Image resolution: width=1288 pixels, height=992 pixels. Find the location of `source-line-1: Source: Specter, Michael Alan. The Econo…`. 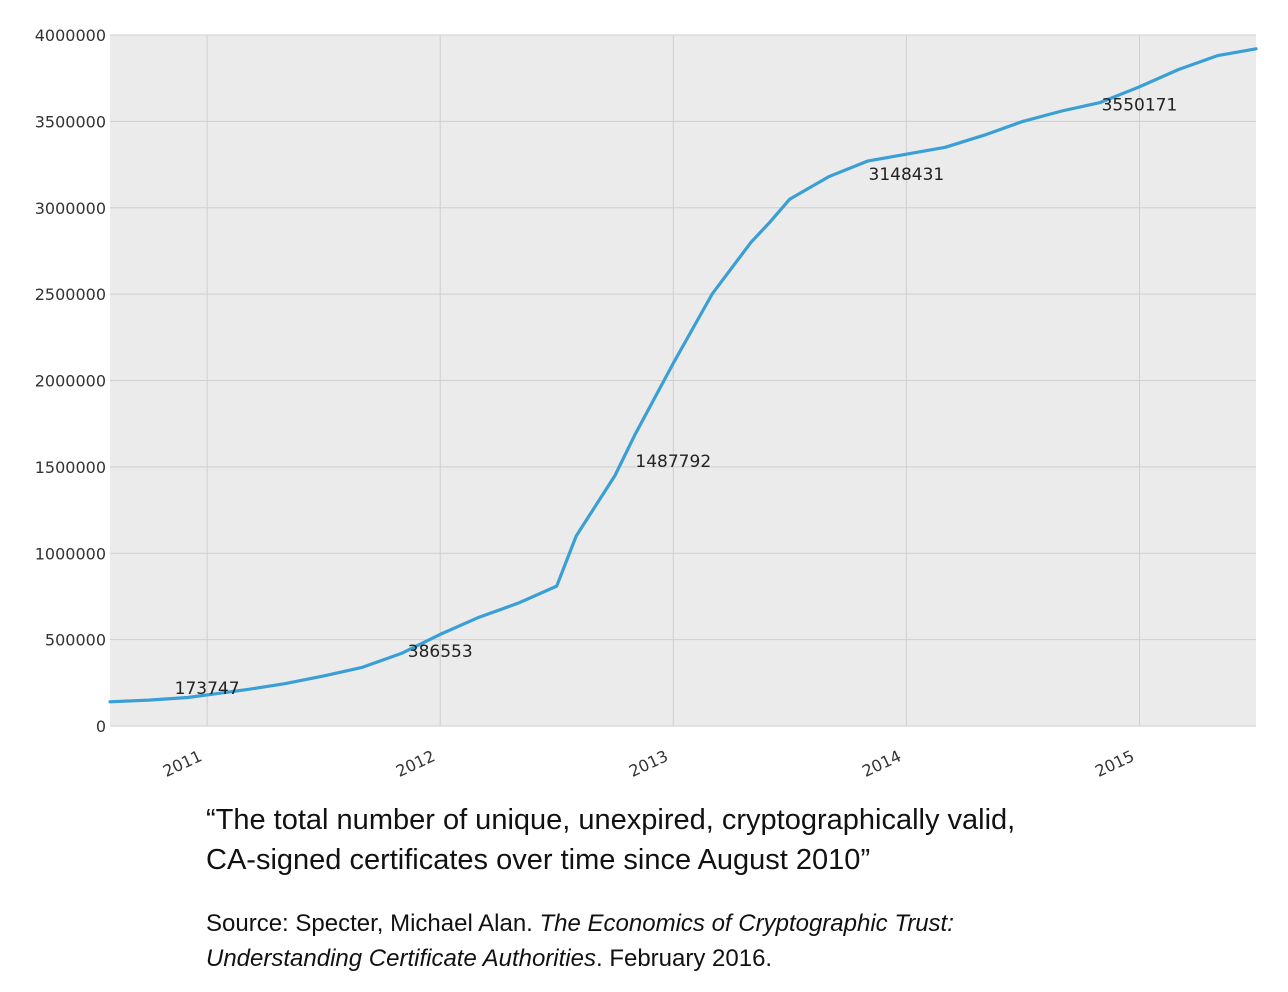

source-line-1: Source: Specter, Michael Alan. The Econo… is located at coordinates (736, 923).